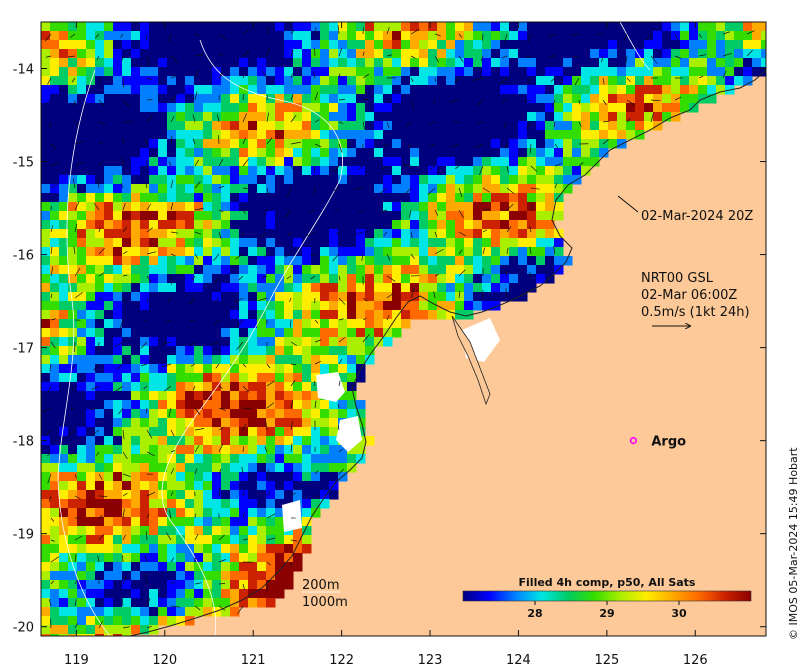 This screenshot has height=672, width=810. Describe the element at coordinates (84, 352) in the screenshot. I see `isobath-1000m` at that location.